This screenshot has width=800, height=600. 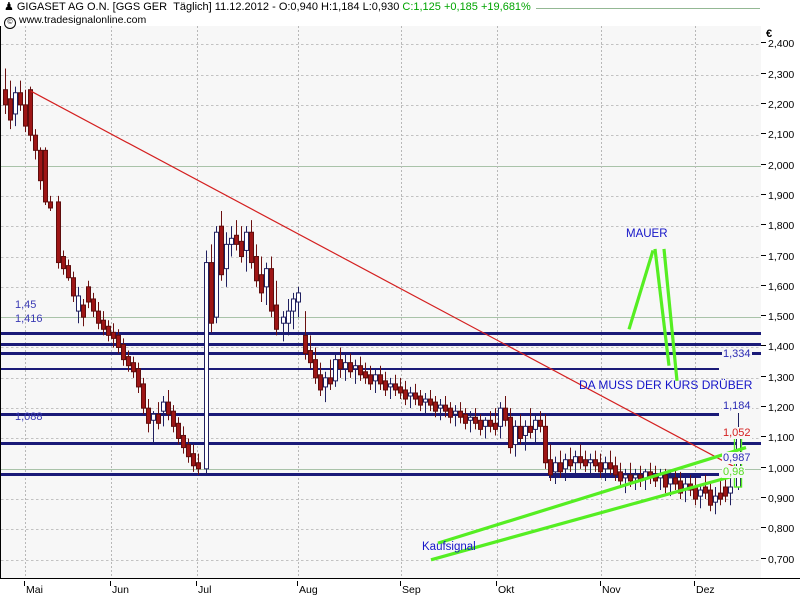 I want to click on time-axis: Mai Jun Jul Aug Sep Okt Nov Dez, so click(x=400, y=589).